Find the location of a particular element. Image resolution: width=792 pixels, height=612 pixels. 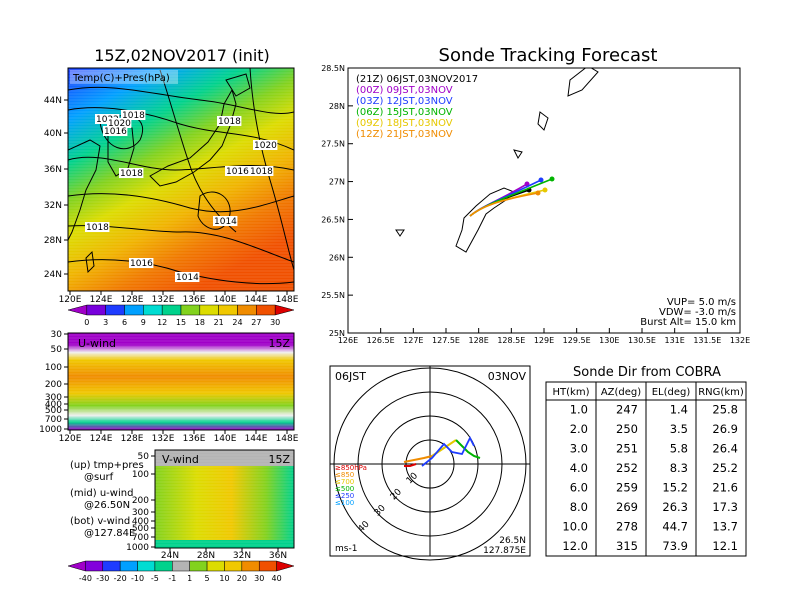

tracking-lon-tick: 130E is located at coordinates (609, 340).